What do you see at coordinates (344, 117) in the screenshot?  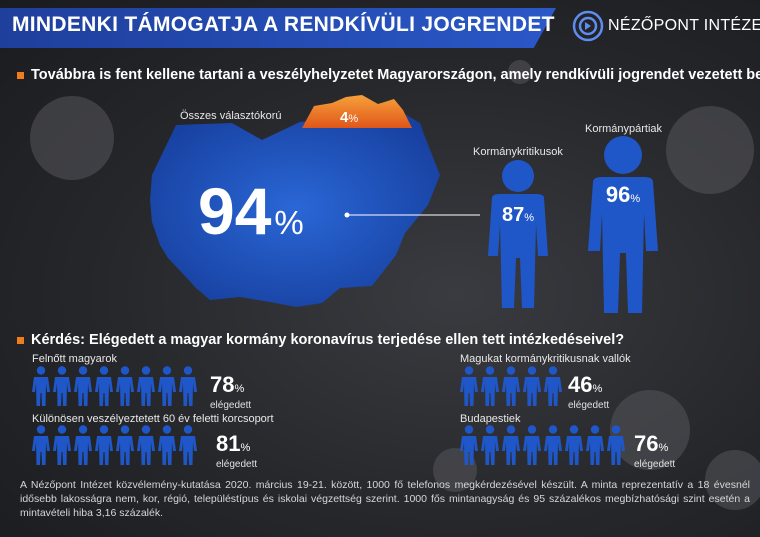 I see `others-value-number: 4` at bounding box center [344, 117].